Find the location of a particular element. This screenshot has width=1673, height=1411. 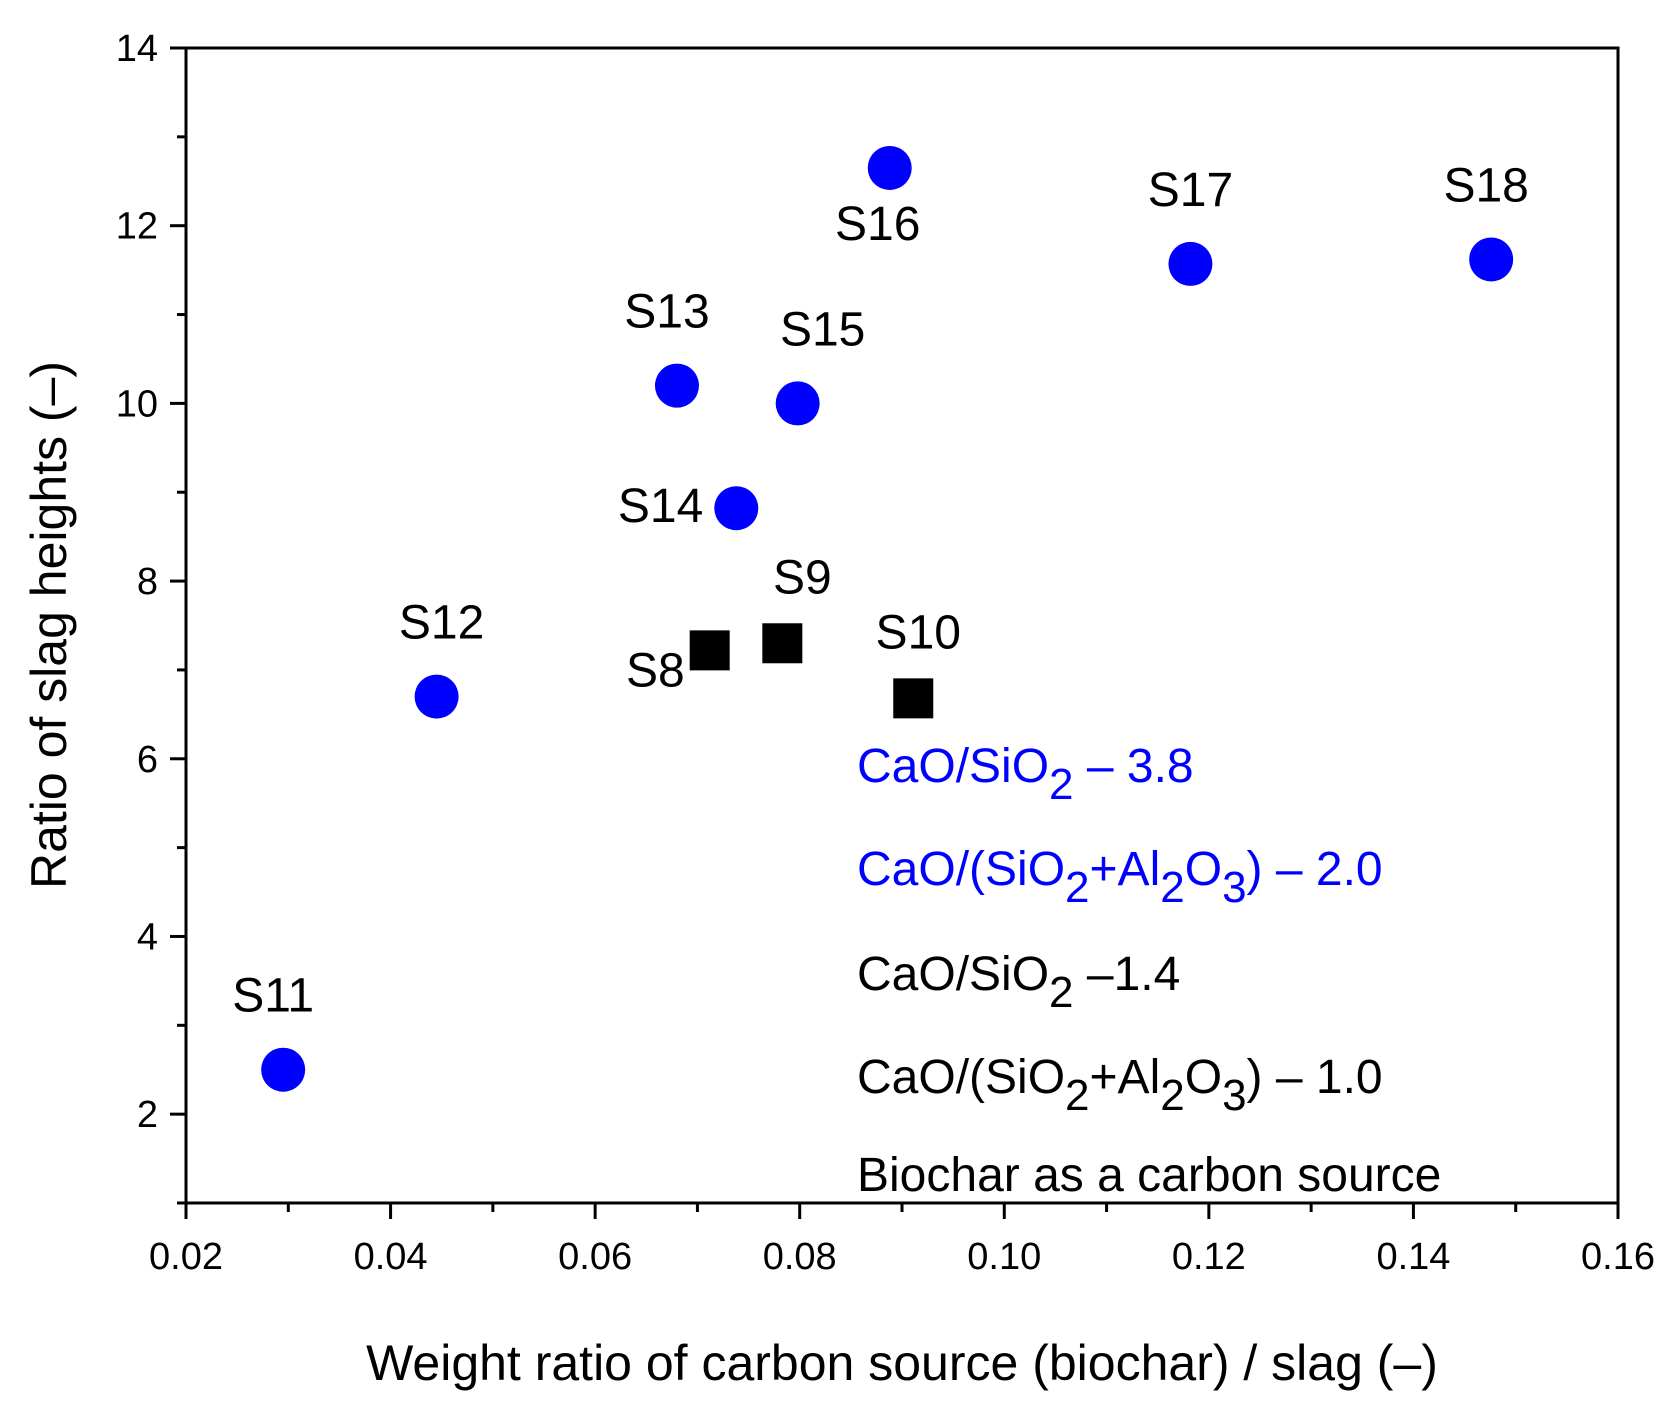

x-tick-label: 0.08 is located at coordinates (800, 1257).